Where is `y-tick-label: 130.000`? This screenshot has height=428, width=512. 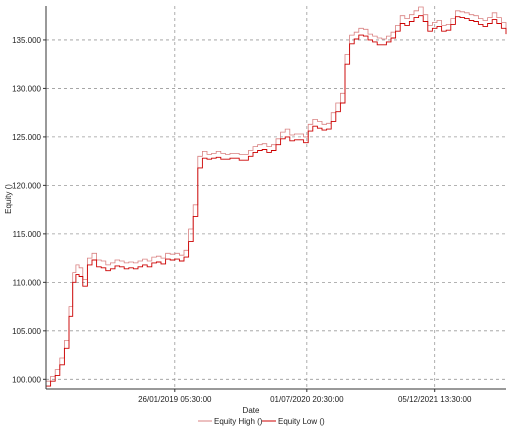
y-tick-label: 130.000 is located at coordinates (26, 88).